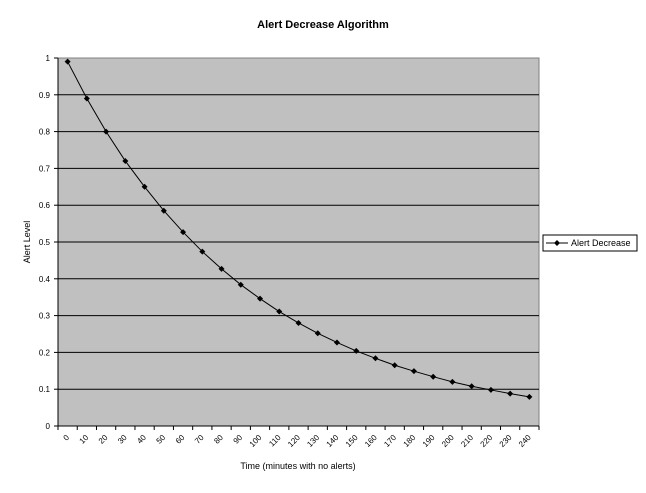  Describe the element at coordinates (45, 316) in the screenshot. I see `y-tick-label: 0.3` at that location.